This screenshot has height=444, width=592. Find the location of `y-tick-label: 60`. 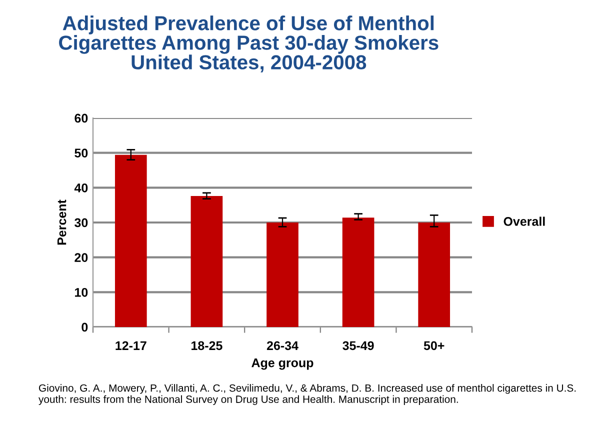

y-tick-label: 60 is located at coordinates (81, 118).